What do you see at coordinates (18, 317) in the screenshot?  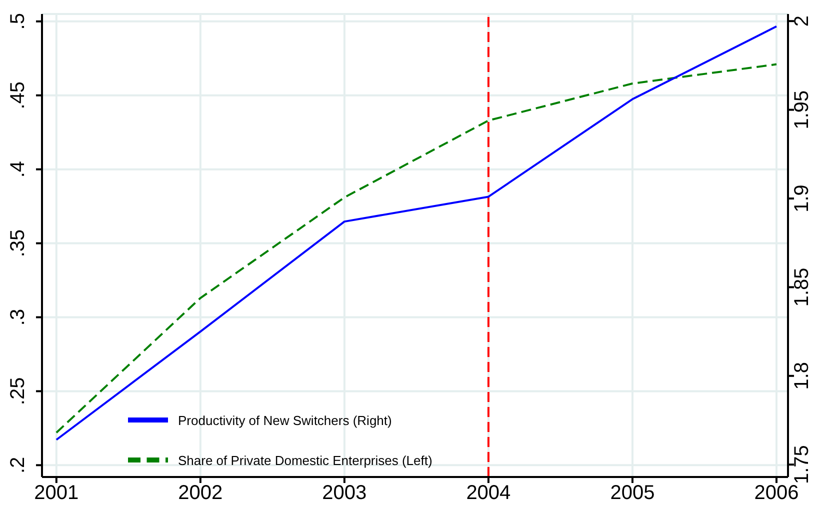 I see `y-tick-label: .3` at bounding box center [18, 317].